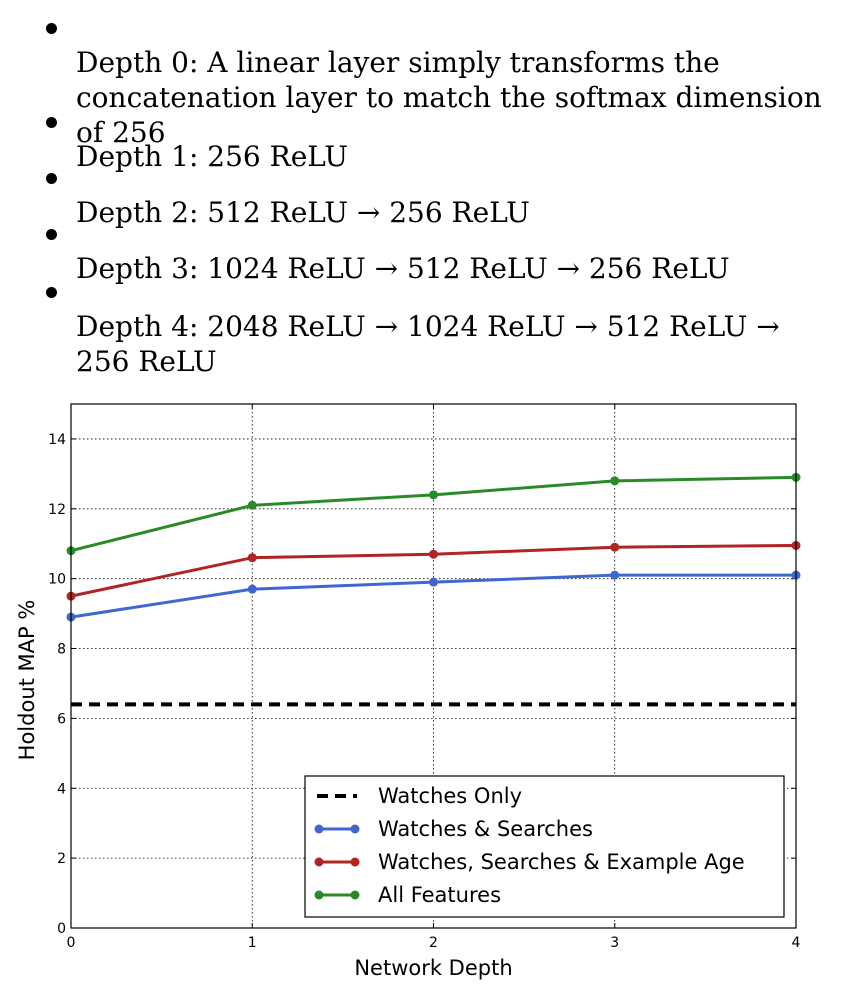 The image size is (846, 1006). What do you see at coordinates (57, 510) in the screenshot?
I see `y-tick-label: 12` at bounding box center [57, 510].